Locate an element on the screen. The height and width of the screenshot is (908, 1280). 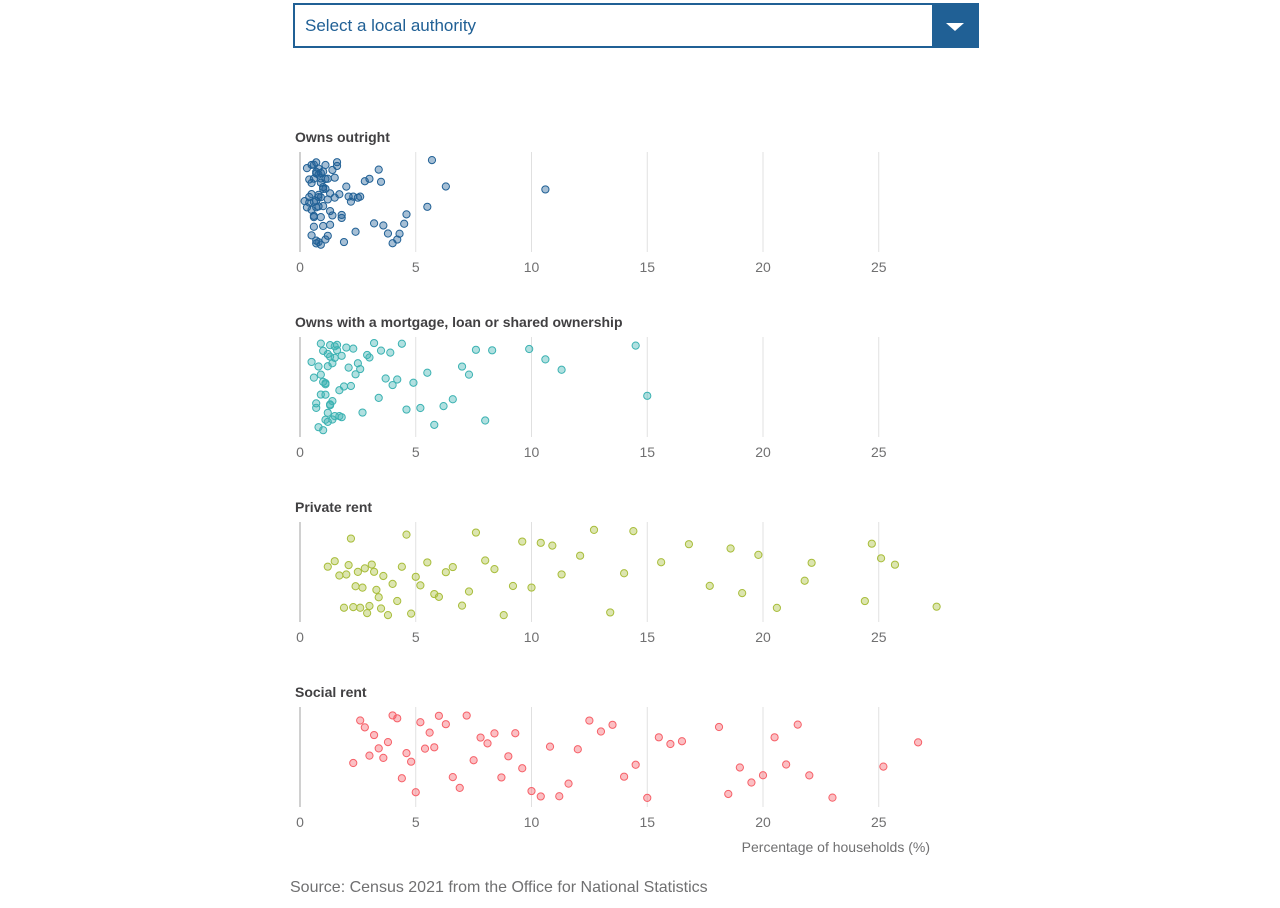
local-authority-select-placeholder: Select a local authority is located at coordinates (391, 25).